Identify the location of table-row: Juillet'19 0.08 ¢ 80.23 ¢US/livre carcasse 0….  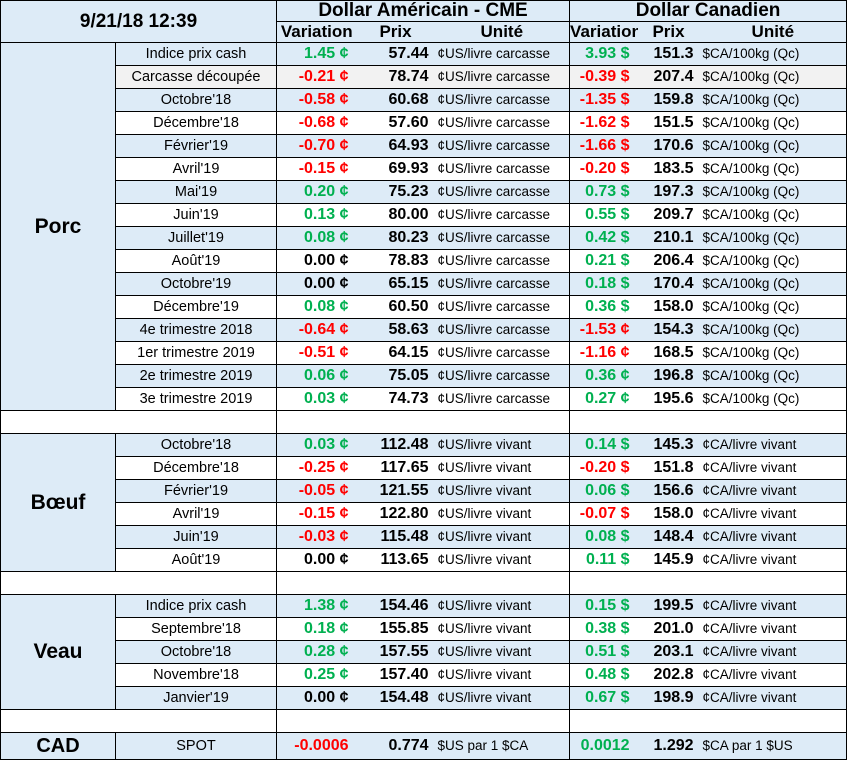
(424, 238).